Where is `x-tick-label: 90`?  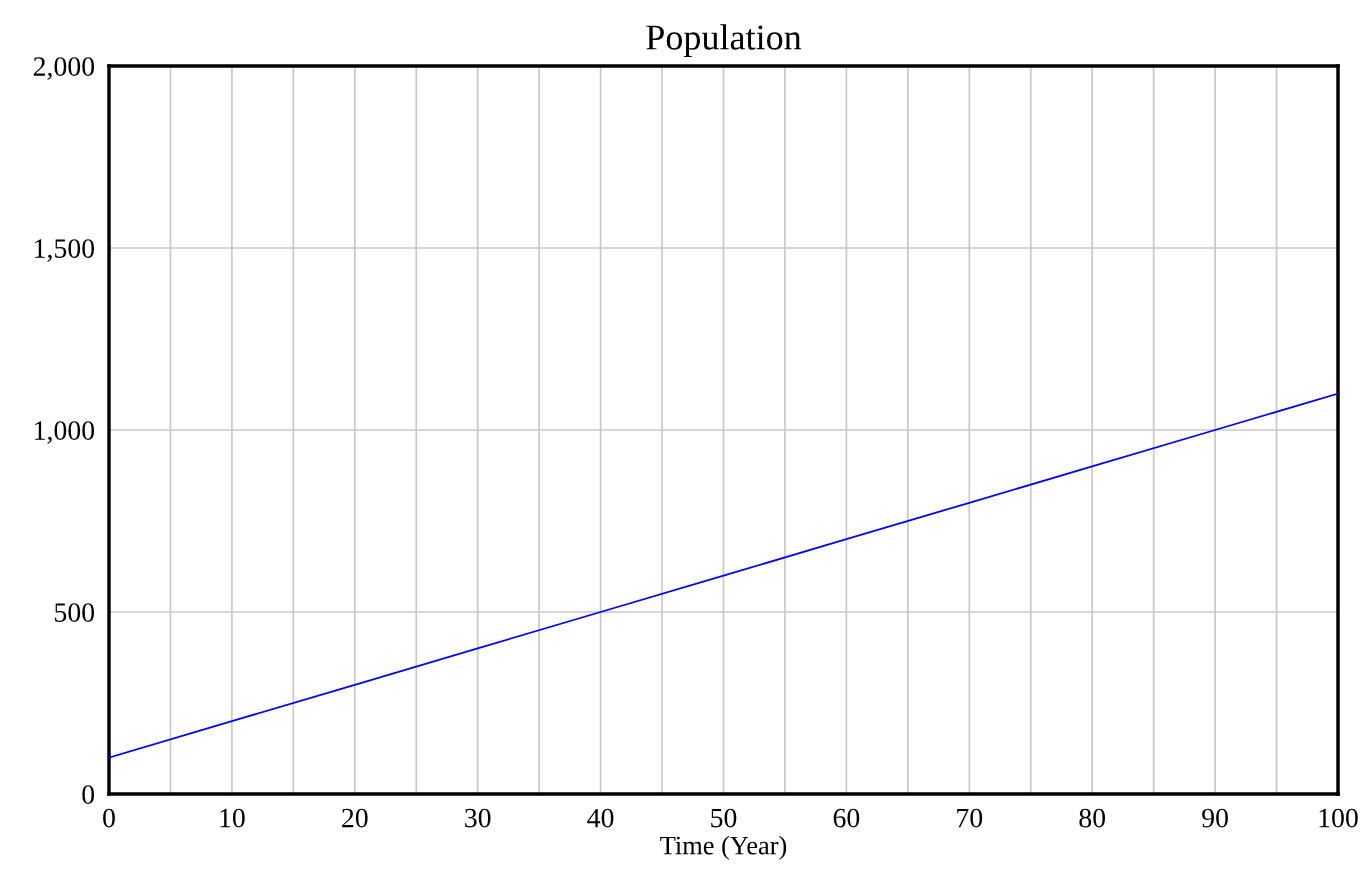
x-tick-label: 90 is located at coordinates (1215, 818).